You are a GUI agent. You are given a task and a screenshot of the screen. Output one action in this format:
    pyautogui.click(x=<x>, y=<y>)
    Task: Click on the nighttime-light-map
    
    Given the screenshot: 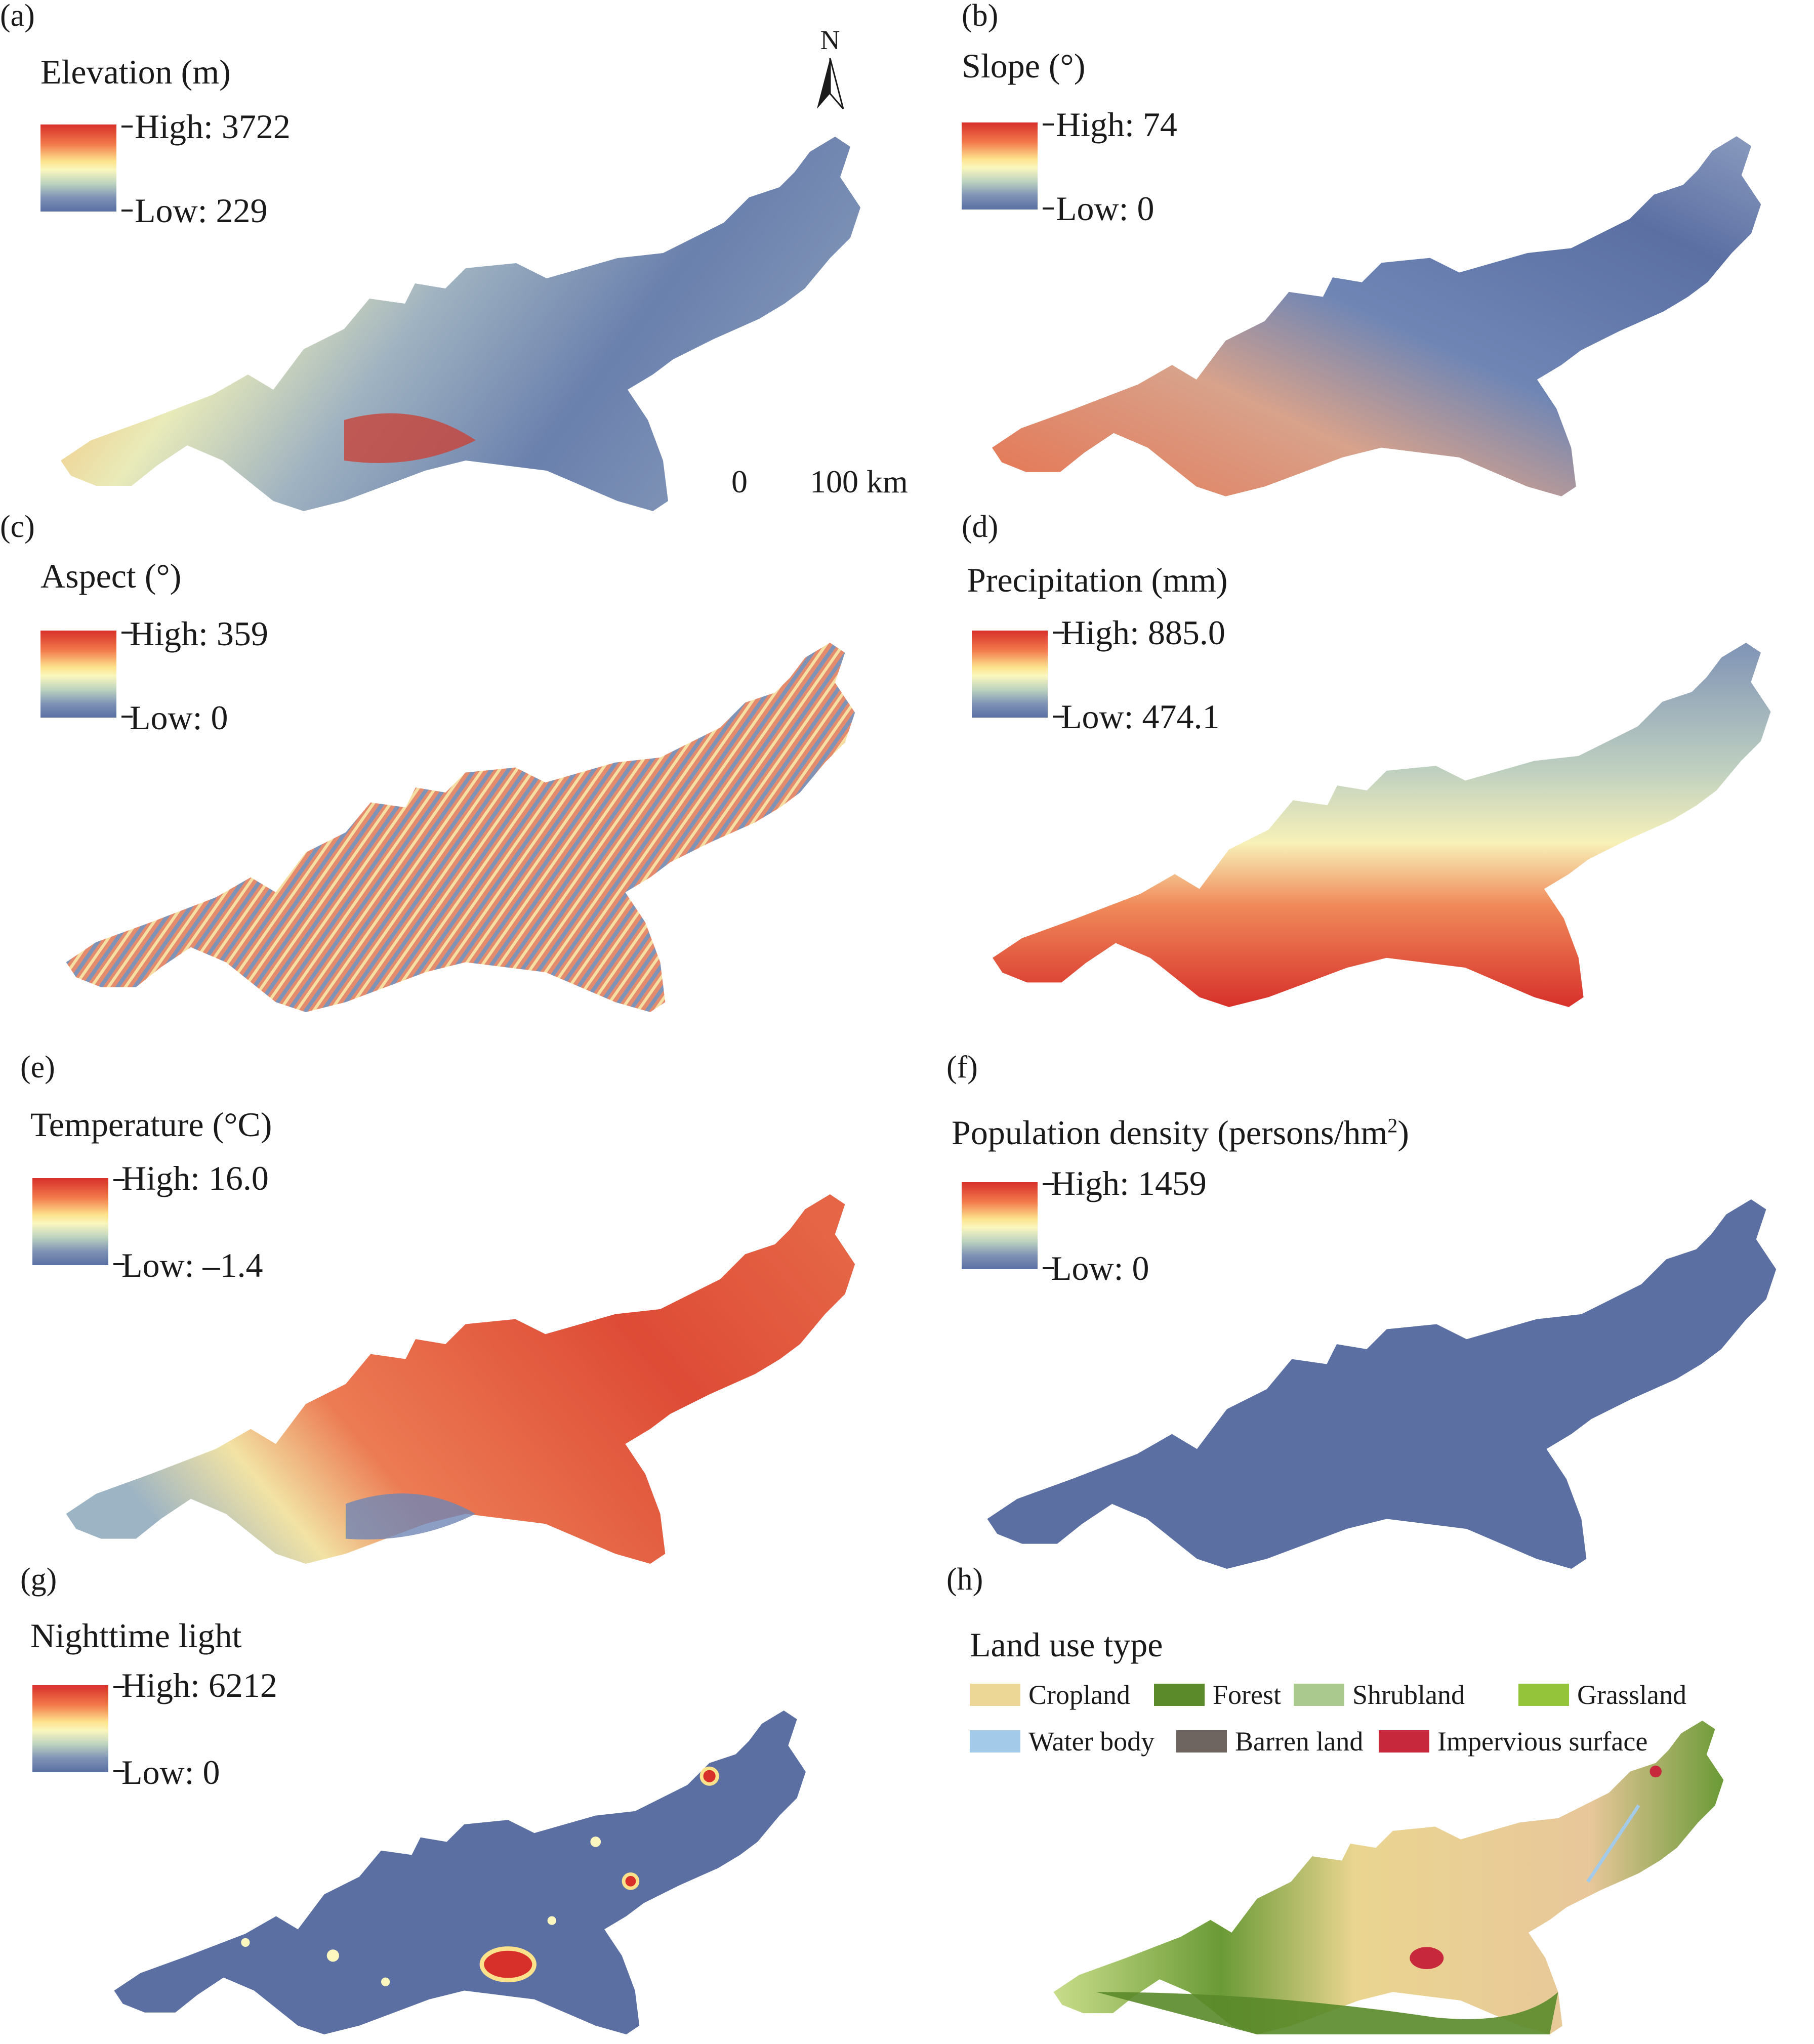 What is the action you would take?
    pyautogui.click(x=460, y=1872)
    